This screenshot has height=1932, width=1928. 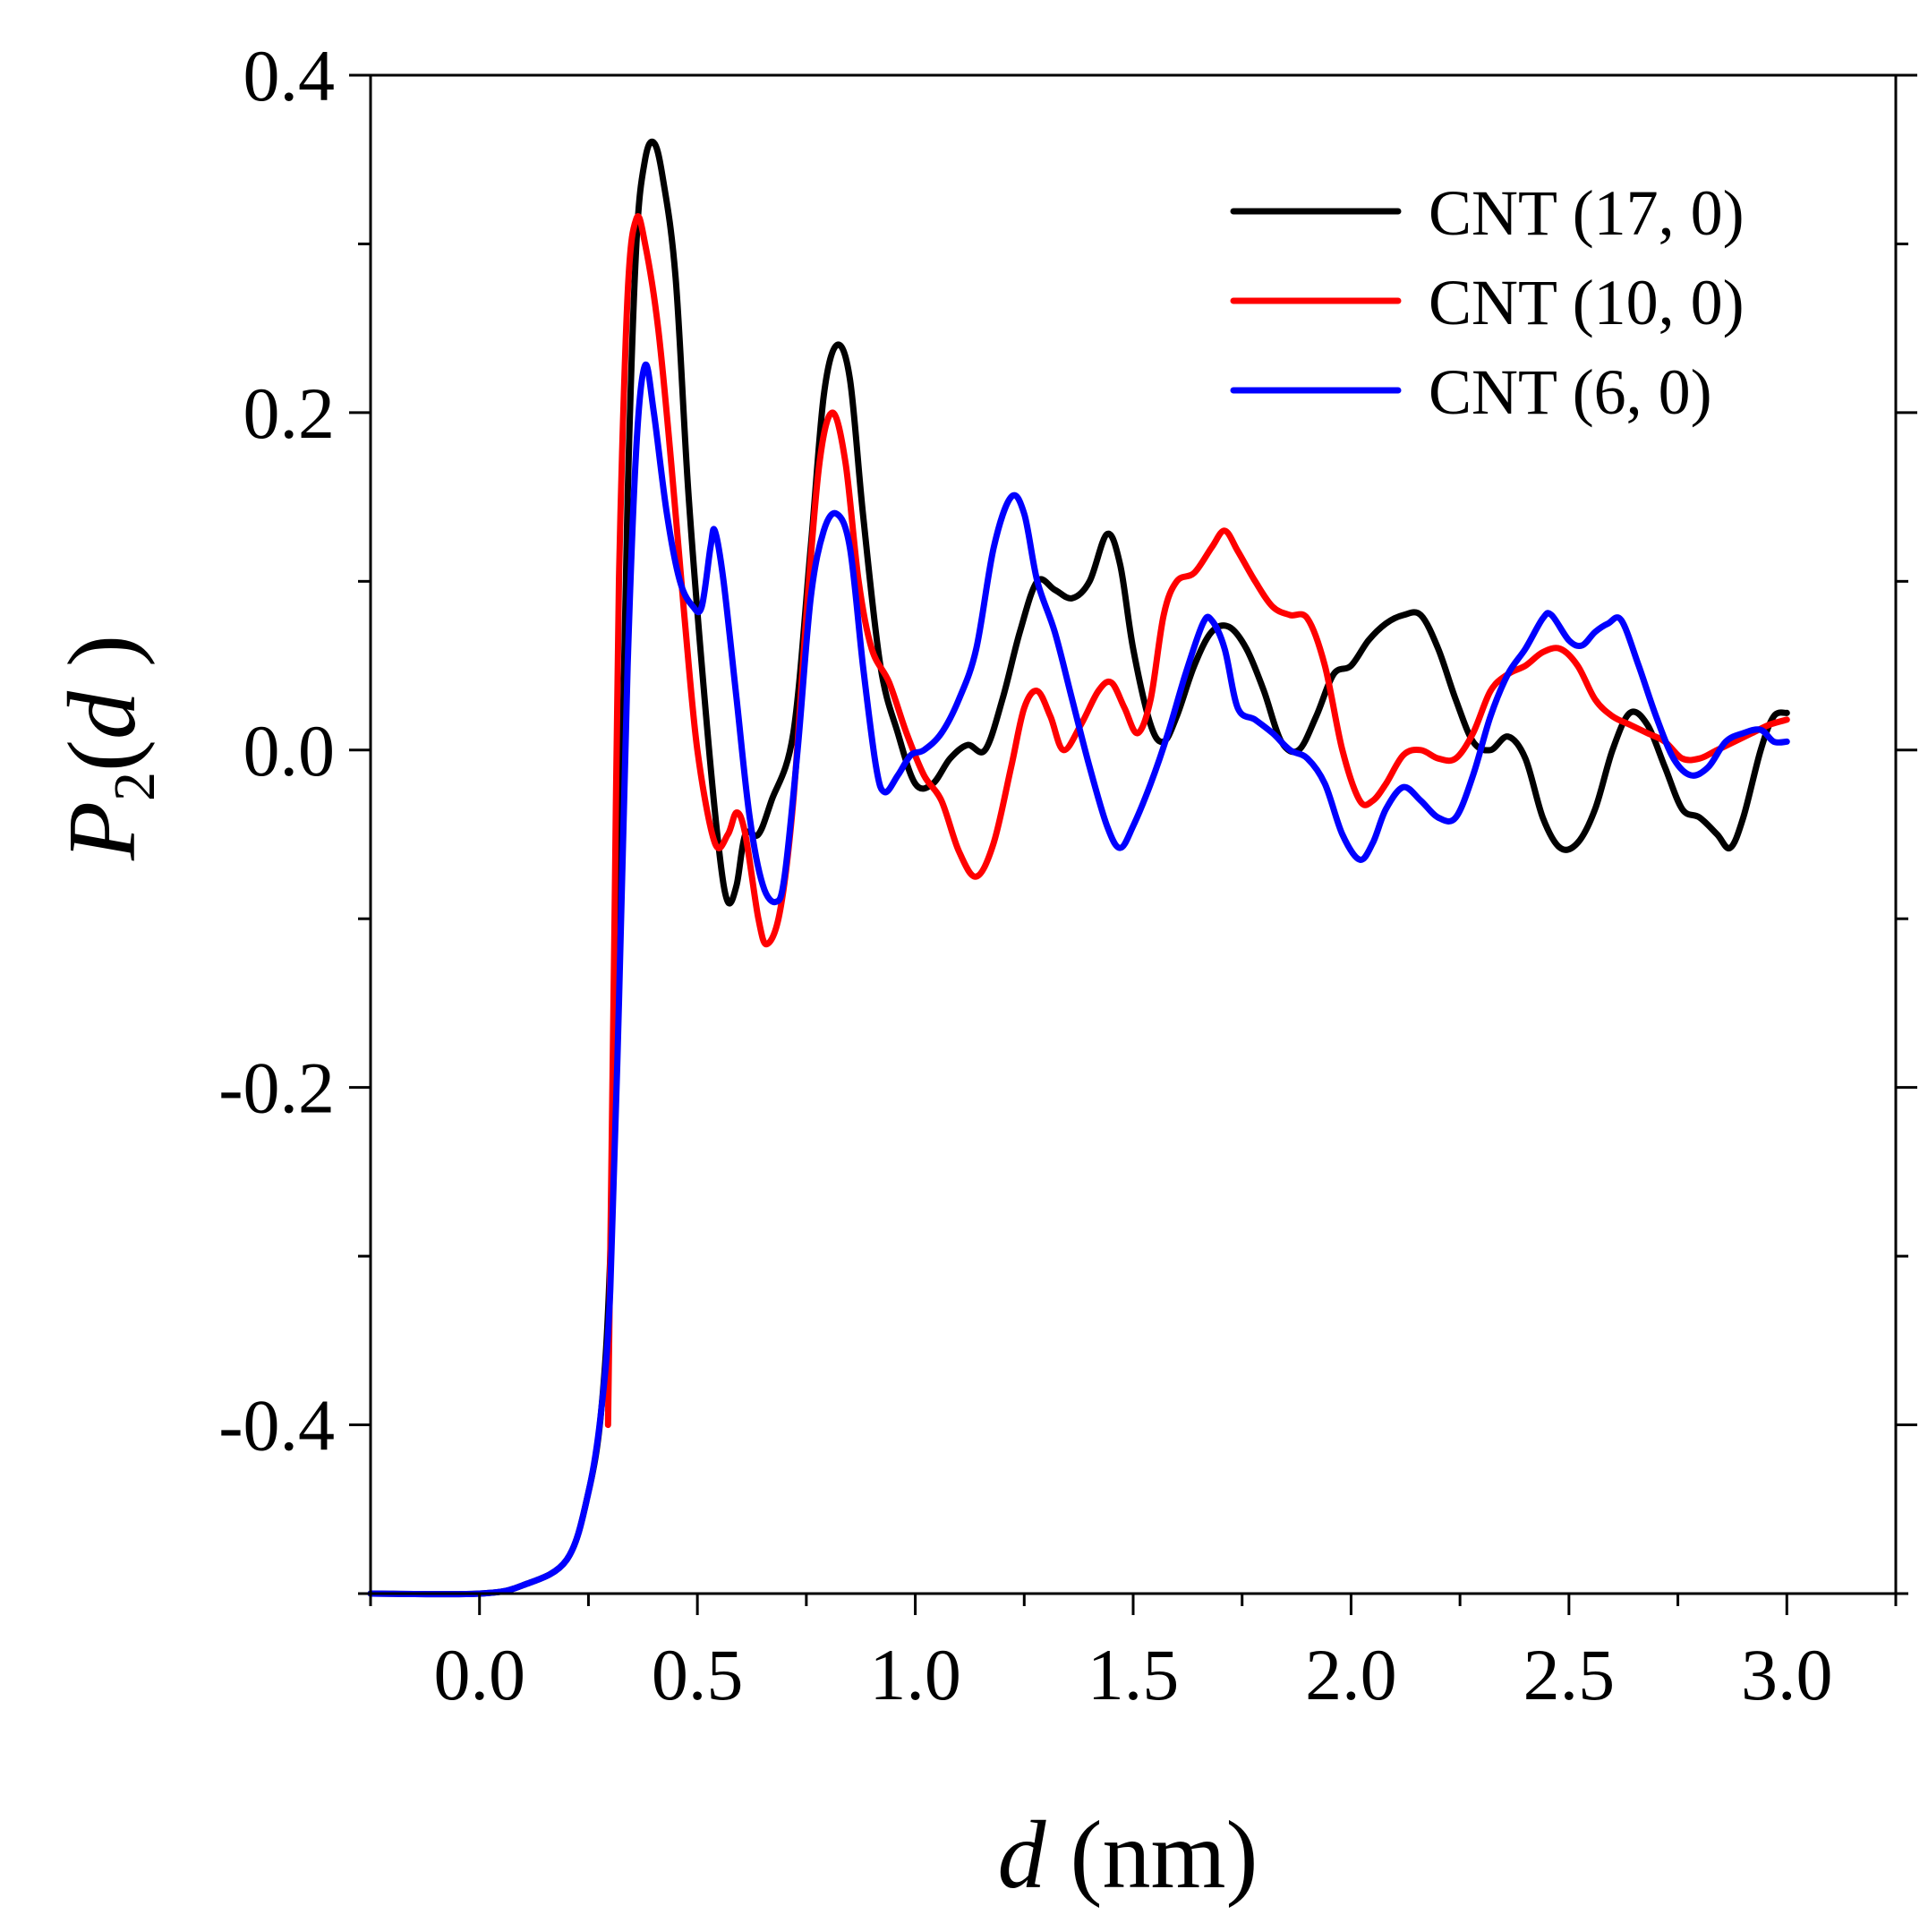 What do you see at coordinates (1351, 1674) in the screenshot?
I see `x-tick-label: 2.0` at bounding box center [1351, 1674].